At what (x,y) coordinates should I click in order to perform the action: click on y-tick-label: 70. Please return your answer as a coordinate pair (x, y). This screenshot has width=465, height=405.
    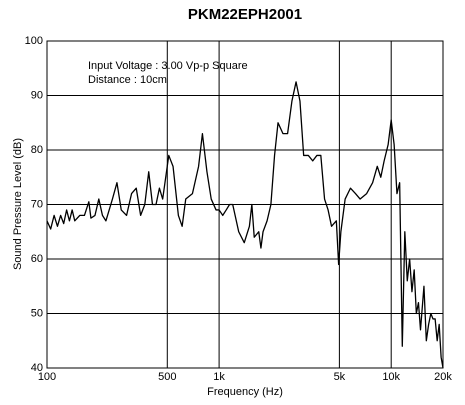
    Looking at the image, I should click on (37, 204).